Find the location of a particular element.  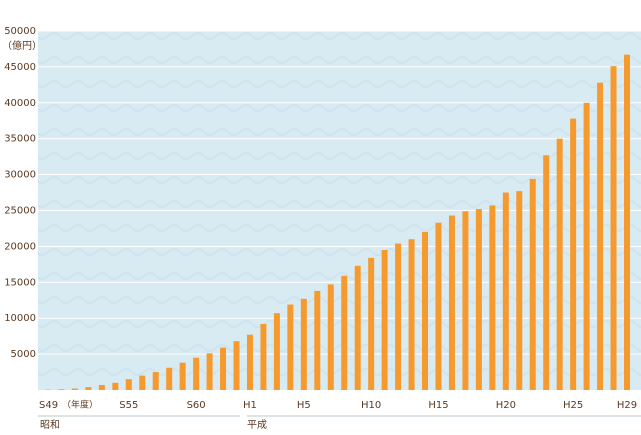

x-unit: （年度） is located at coordinates (80, 405).